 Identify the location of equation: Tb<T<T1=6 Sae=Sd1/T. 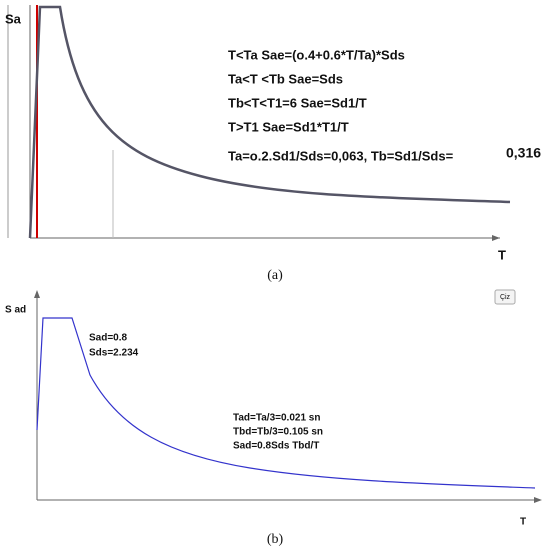
(297, 102).